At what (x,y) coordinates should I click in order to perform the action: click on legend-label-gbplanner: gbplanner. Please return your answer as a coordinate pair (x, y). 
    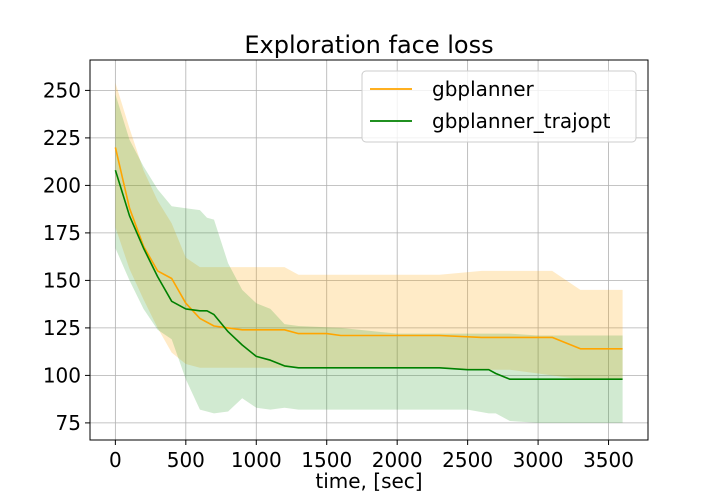
    Looking at the image, I should click on (483, 89).